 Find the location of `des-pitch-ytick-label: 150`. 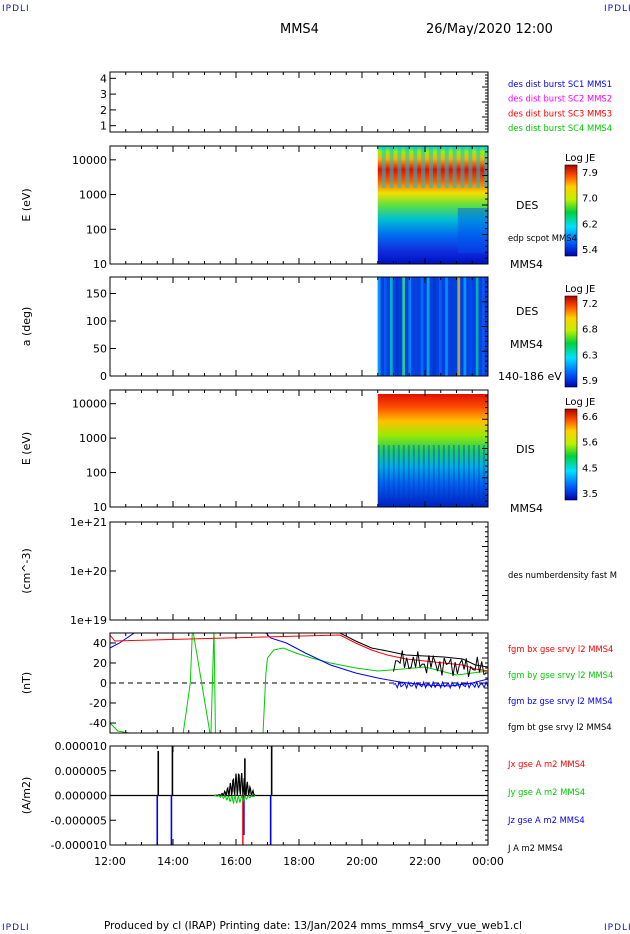

des-pitch-ytick-label: 150 is located at coordinates (96, 294).